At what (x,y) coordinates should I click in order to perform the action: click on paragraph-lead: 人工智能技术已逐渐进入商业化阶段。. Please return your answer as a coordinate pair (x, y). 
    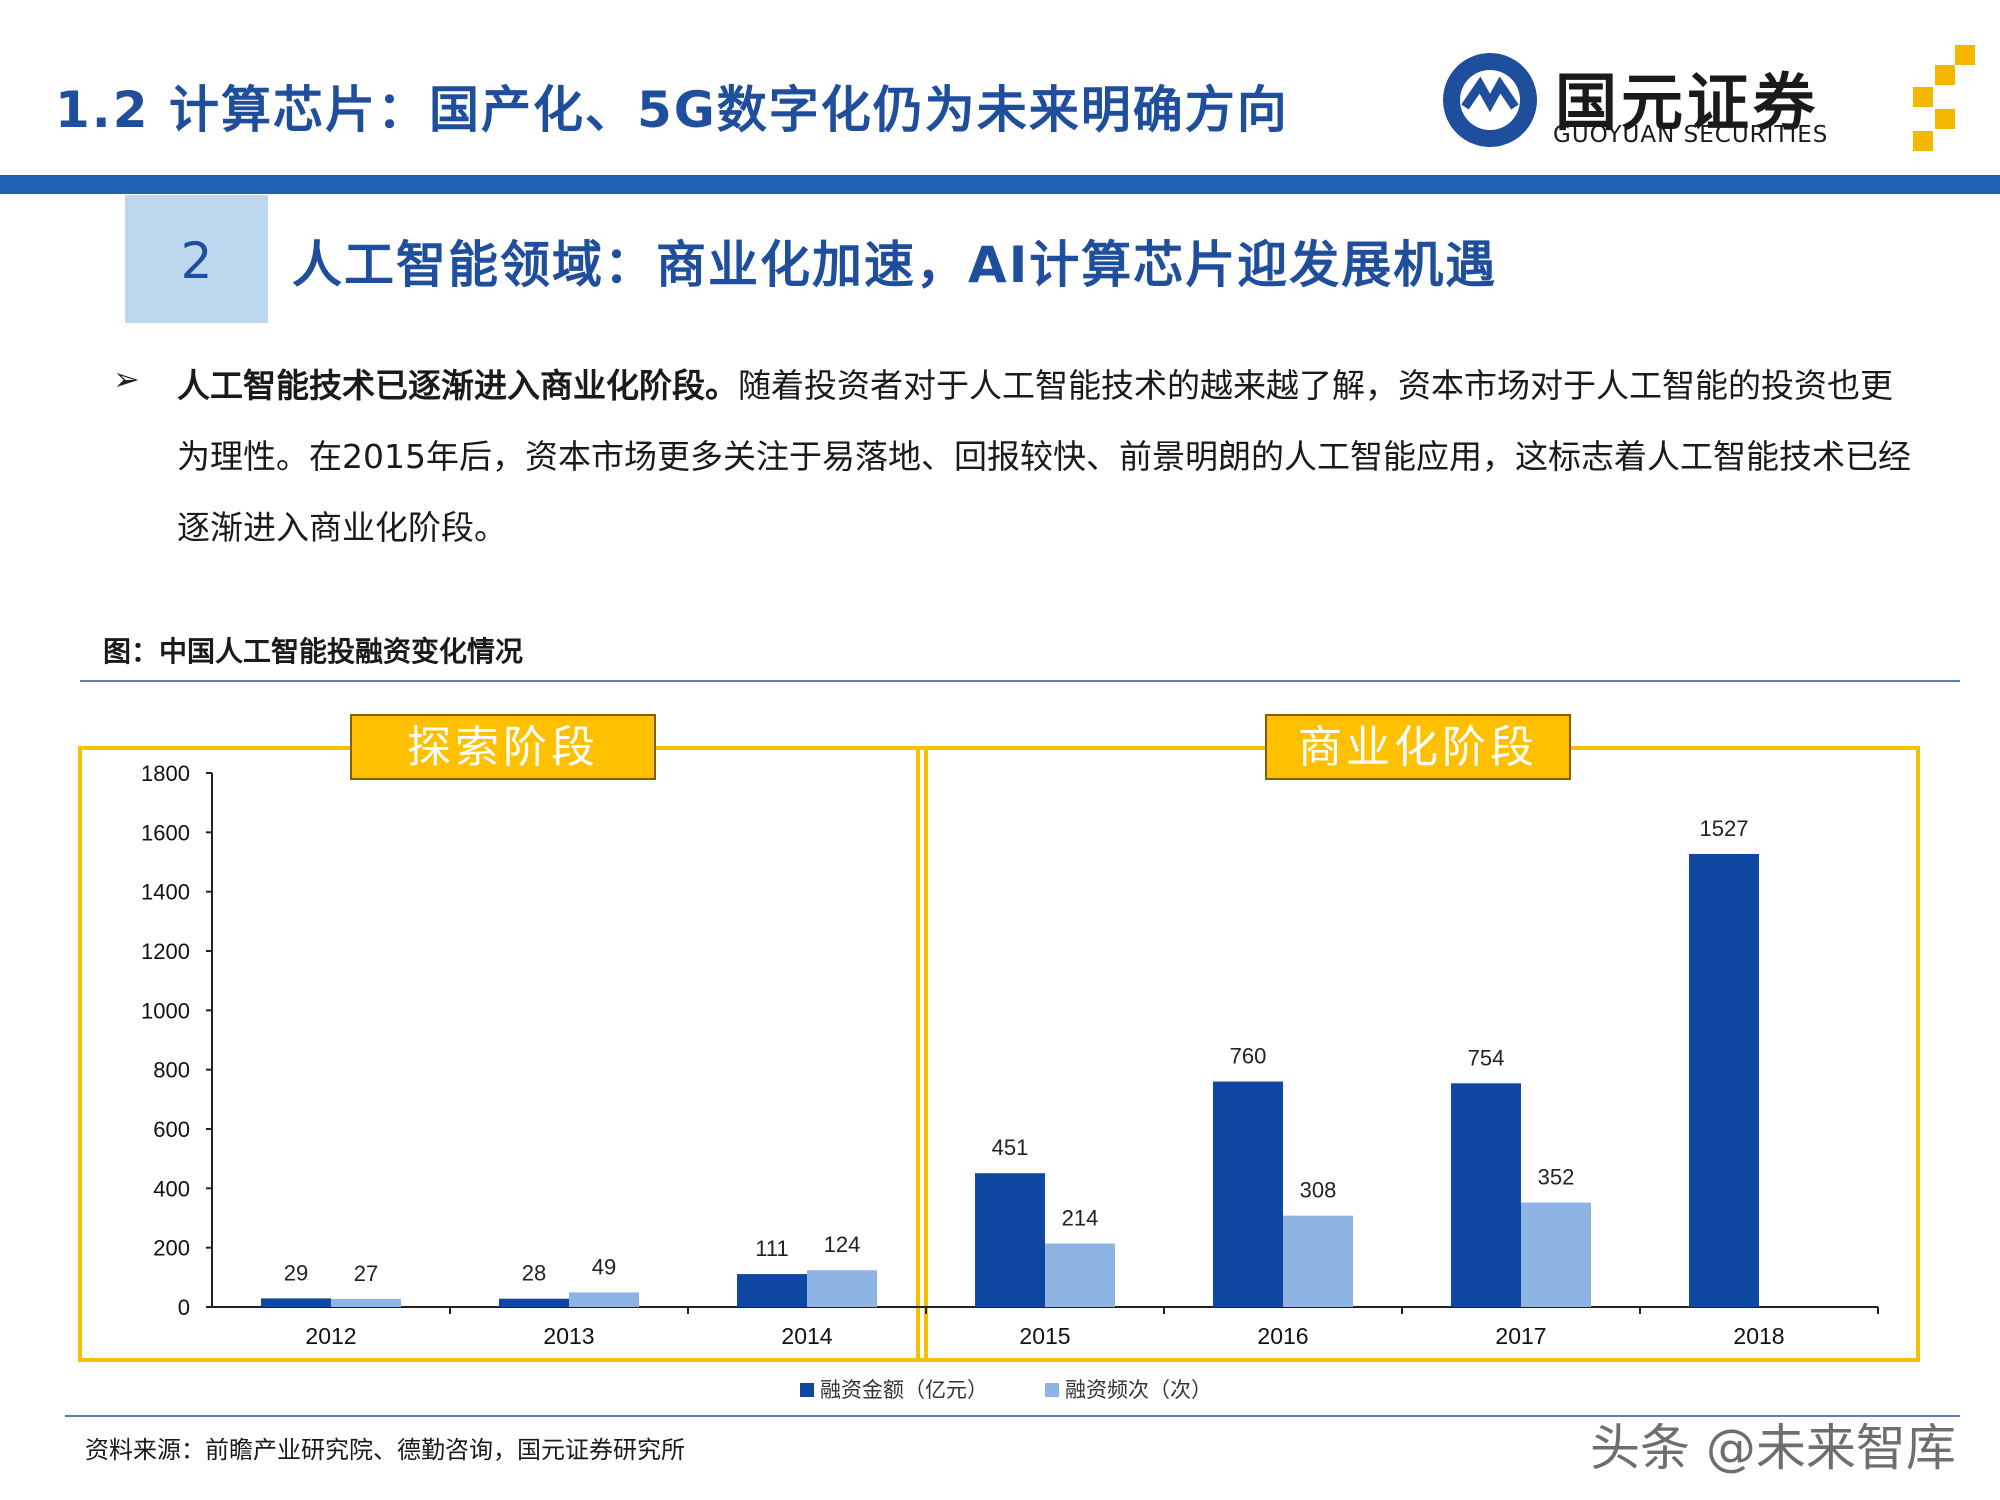
    Looking at the image, I should click on (457, 385).